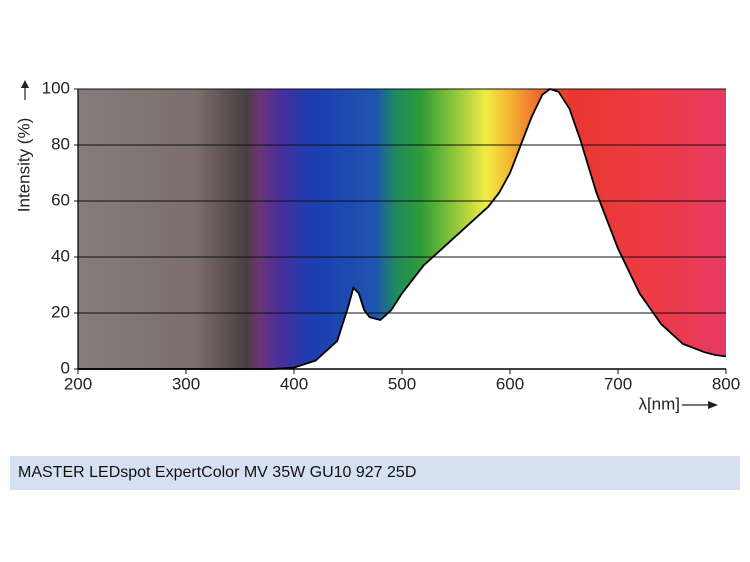 The width and height of the screenshot is (750, 562). What do you see at coordinates (618, 383) in the screenshot?
I see `x-tick-label: 700` at bounding box center [618, 383].